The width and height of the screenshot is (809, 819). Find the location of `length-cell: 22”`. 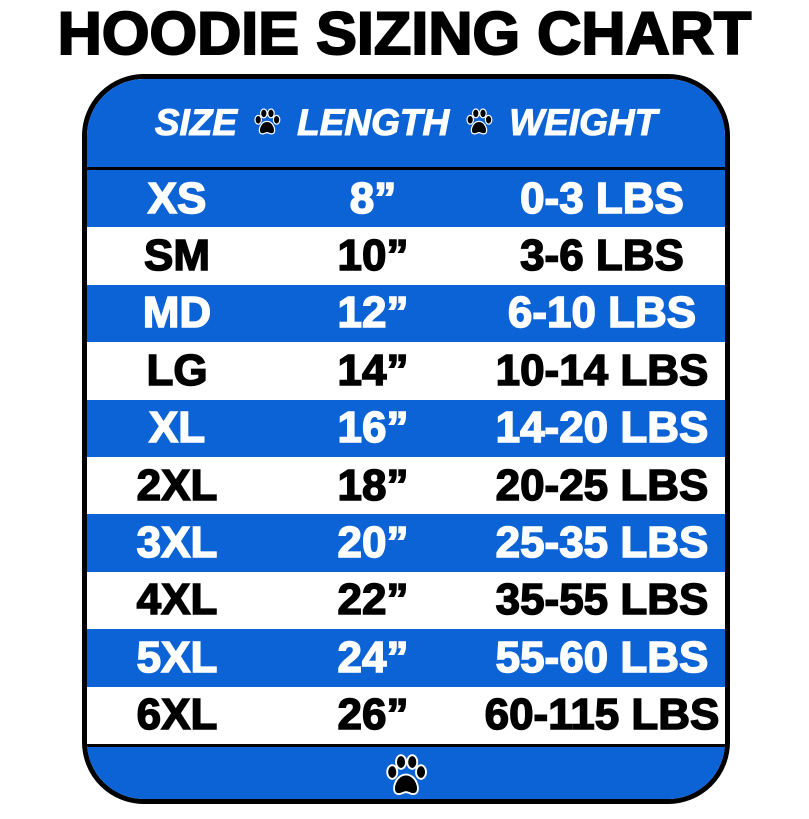

length-cell: 22” is located at coordinates (373, 600).